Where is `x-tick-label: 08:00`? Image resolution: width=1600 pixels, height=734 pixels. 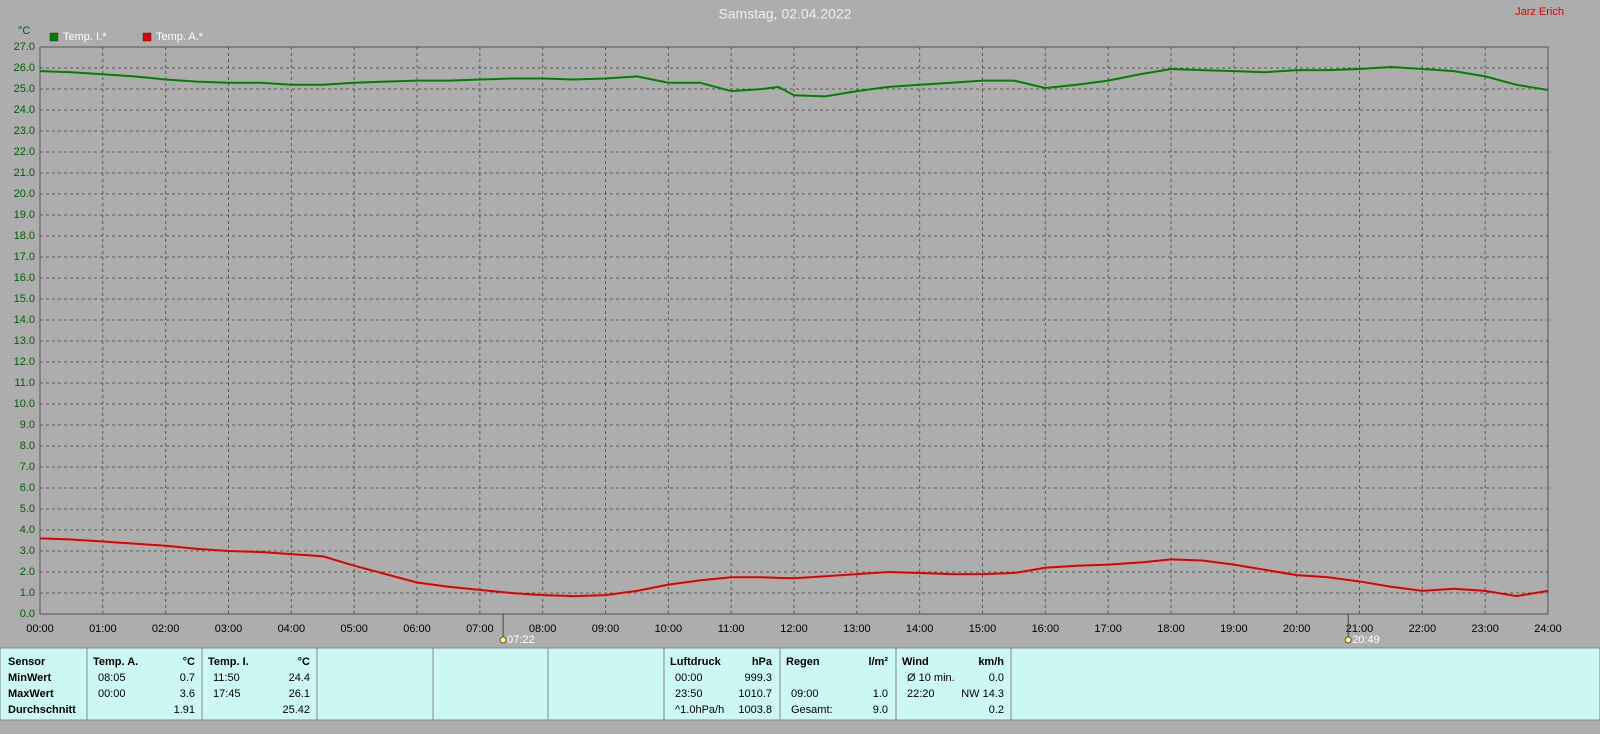
x-tick-label: 08:00 is located at coordinates (543, 629).